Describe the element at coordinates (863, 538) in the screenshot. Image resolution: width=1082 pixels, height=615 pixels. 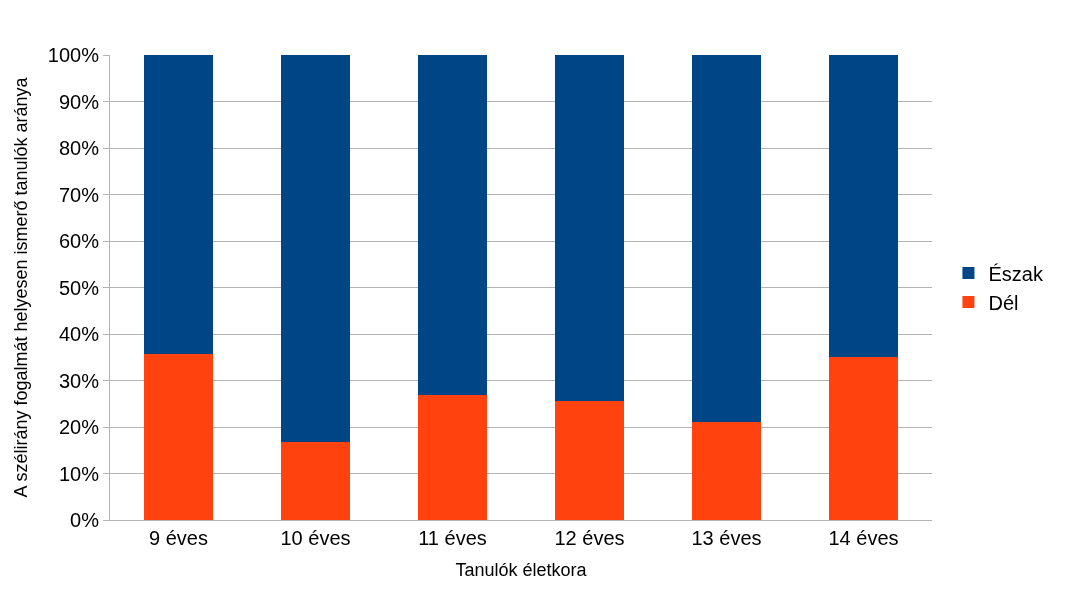
I see `x-tick-label: 14 éves` at that location.